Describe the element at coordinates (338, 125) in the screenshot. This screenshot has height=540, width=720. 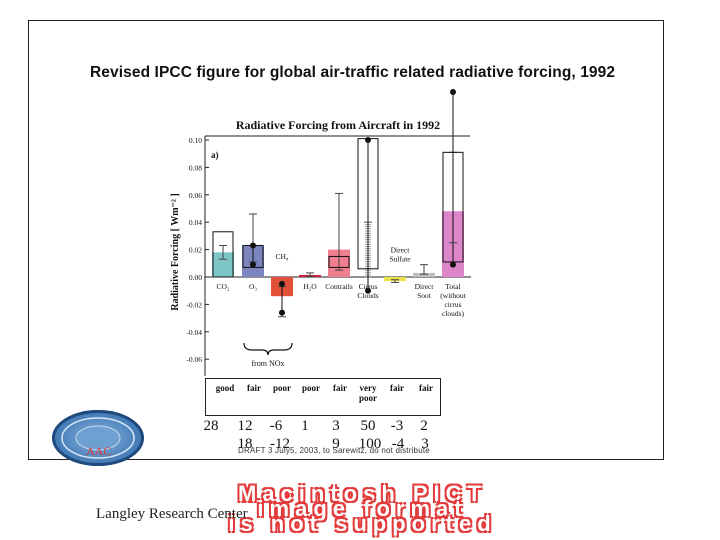
I see `chart-title: Radiative Forcing from Aircraft in 1992` at that location.